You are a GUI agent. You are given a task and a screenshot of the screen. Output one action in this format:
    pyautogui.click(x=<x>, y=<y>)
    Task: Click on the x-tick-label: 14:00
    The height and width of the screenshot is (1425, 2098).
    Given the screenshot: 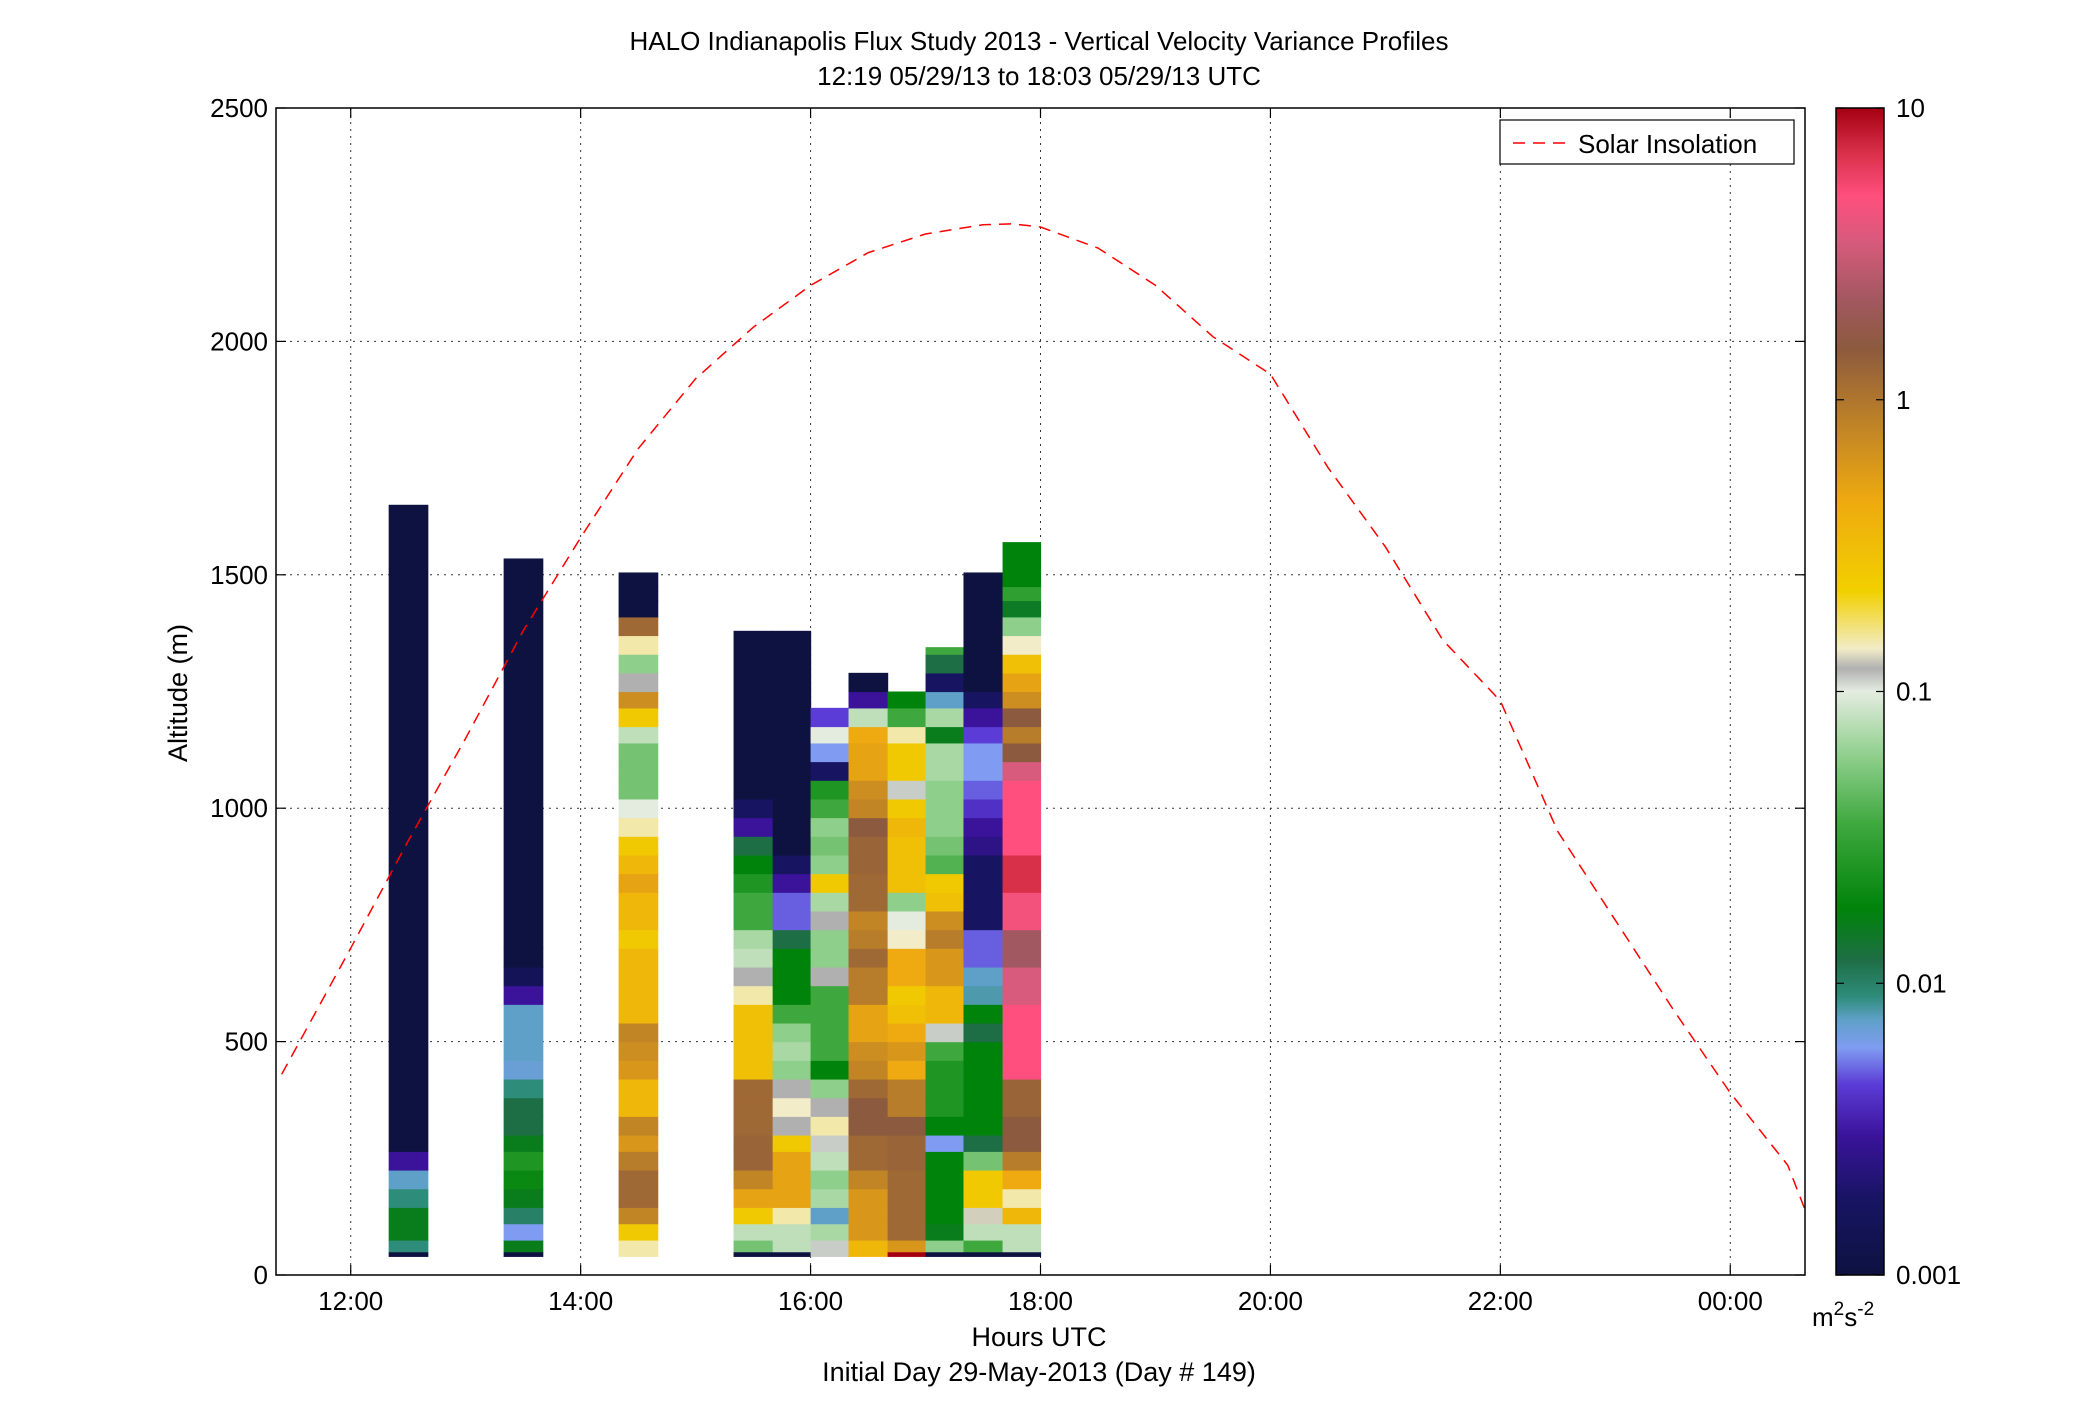 What is the action you would take?
    pyautogui.click(x=580, y=1301)
    